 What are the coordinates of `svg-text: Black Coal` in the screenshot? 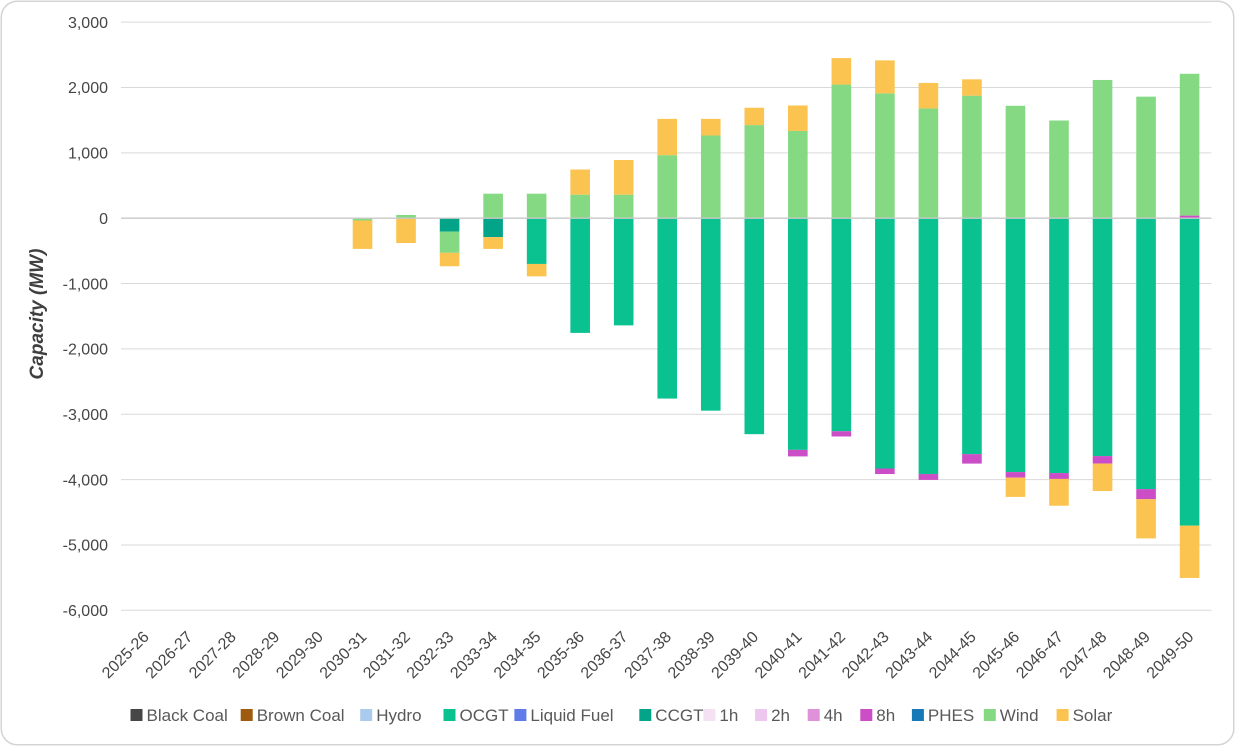 It's located at (187, 715).